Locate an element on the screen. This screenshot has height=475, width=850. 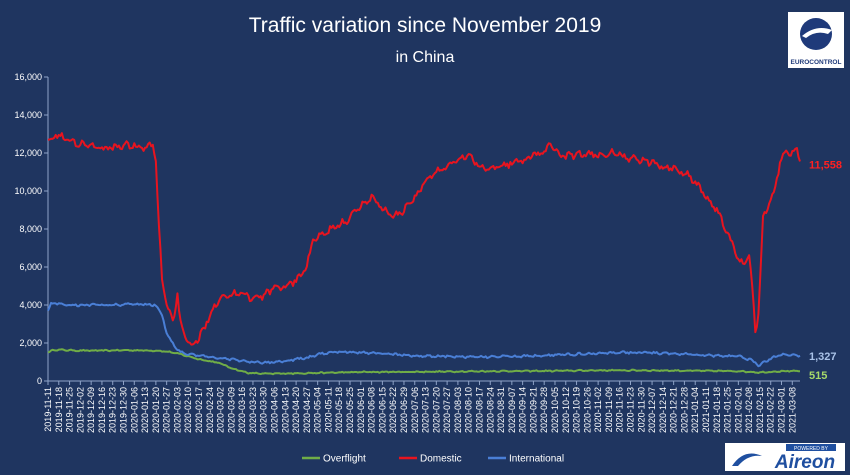
x-tick-label: 2020-04-20 is located at coordinates (296, 410).